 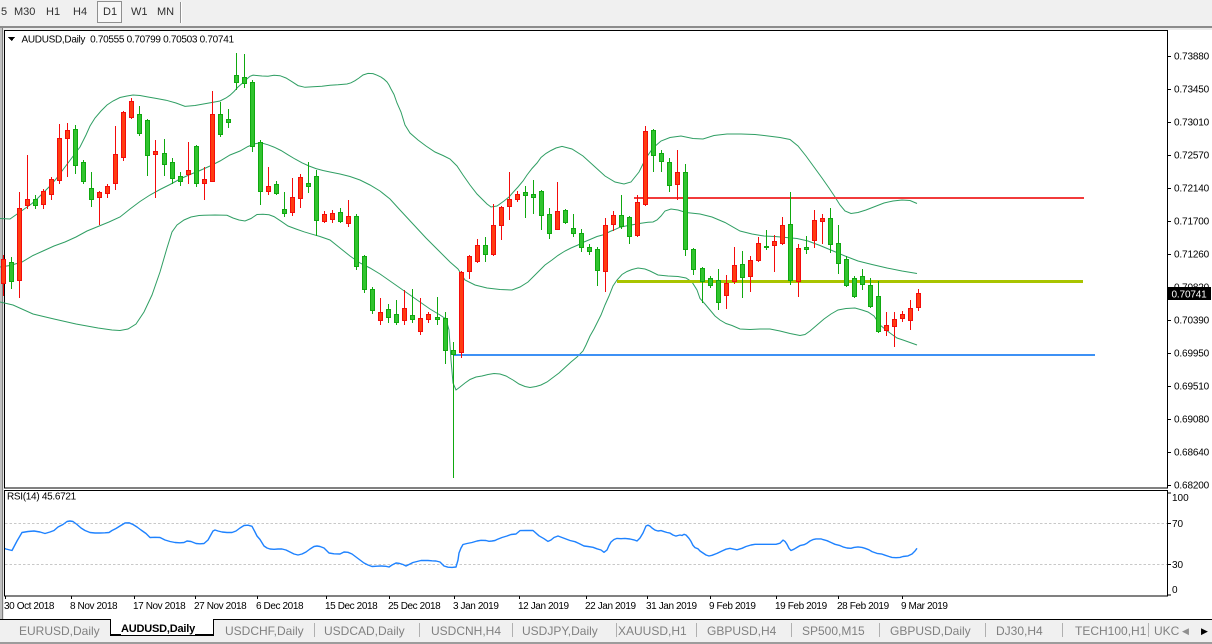 I want to click on svg-text: 25 Dec 2018, so click(x=414, y=606).